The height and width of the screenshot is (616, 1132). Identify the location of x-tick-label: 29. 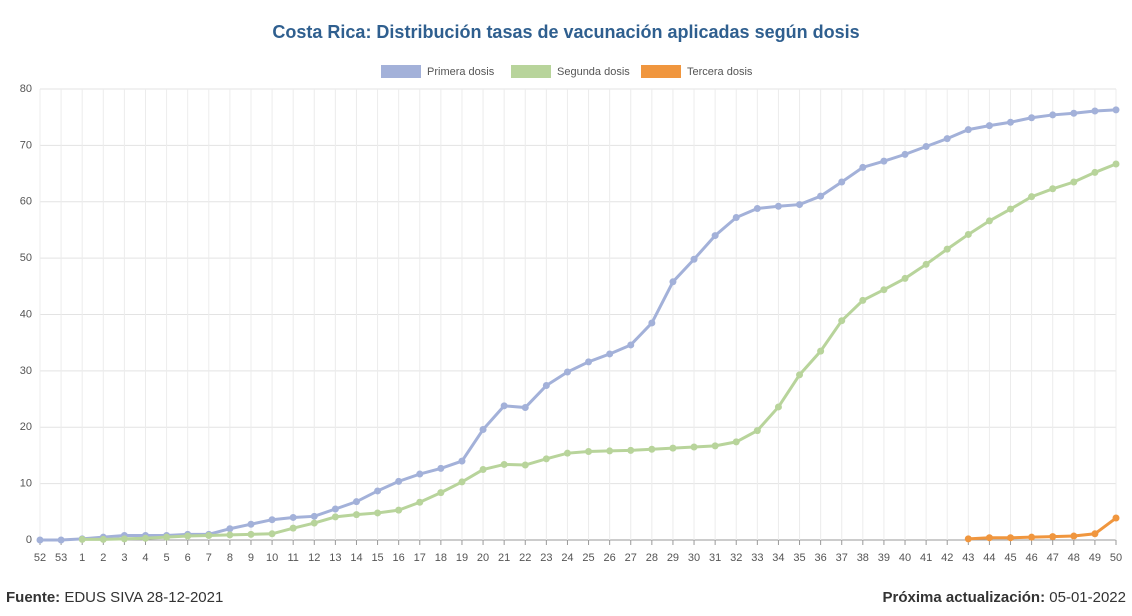
(673, 558).